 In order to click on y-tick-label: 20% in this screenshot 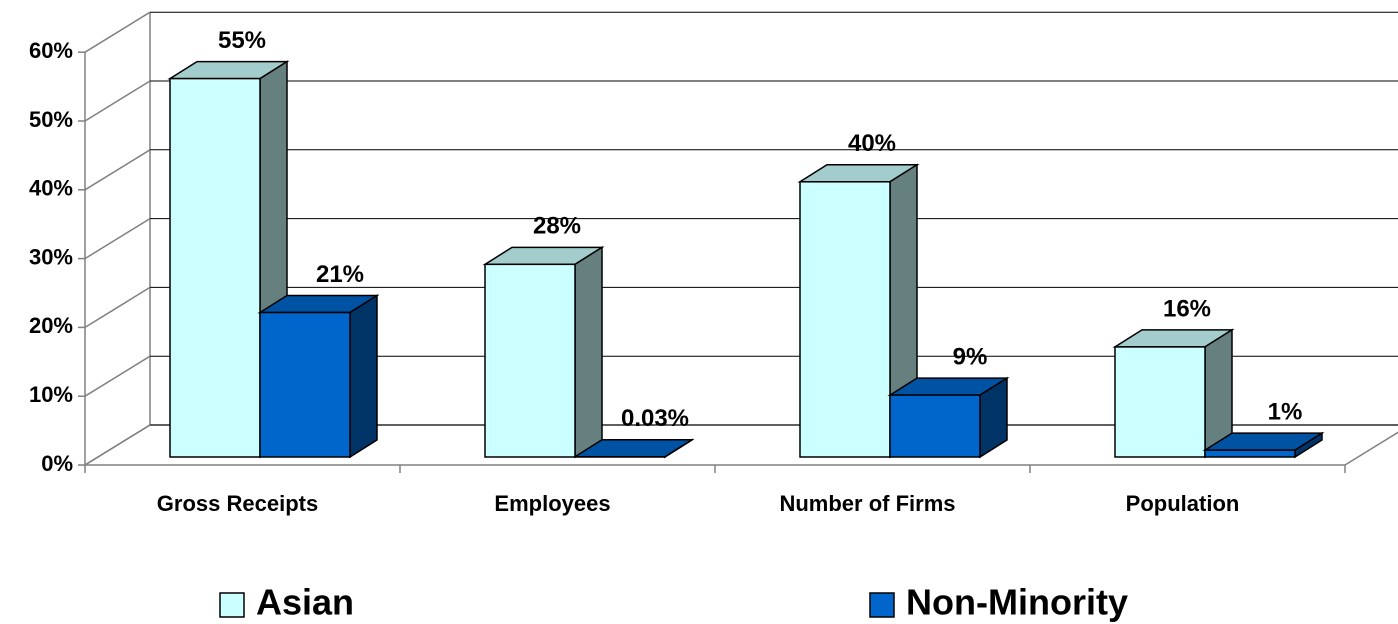, I will do `click(51, 325)`.